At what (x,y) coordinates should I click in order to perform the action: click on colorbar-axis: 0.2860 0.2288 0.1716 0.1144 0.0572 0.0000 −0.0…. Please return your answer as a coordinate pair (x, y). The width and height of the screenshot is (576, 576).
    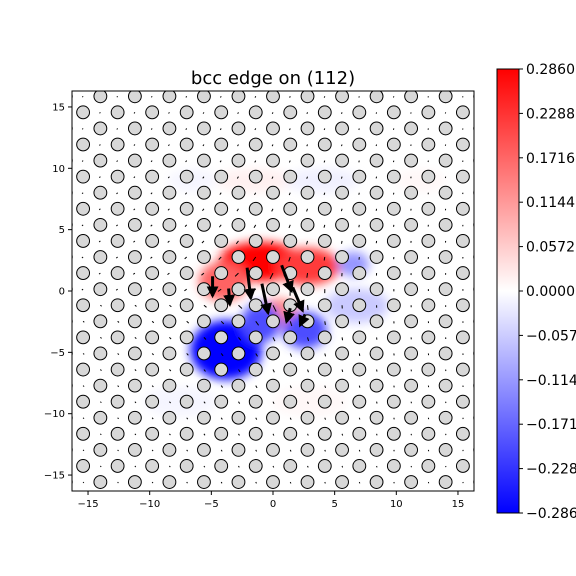
    Looking at the image, I should click on (547, 292).